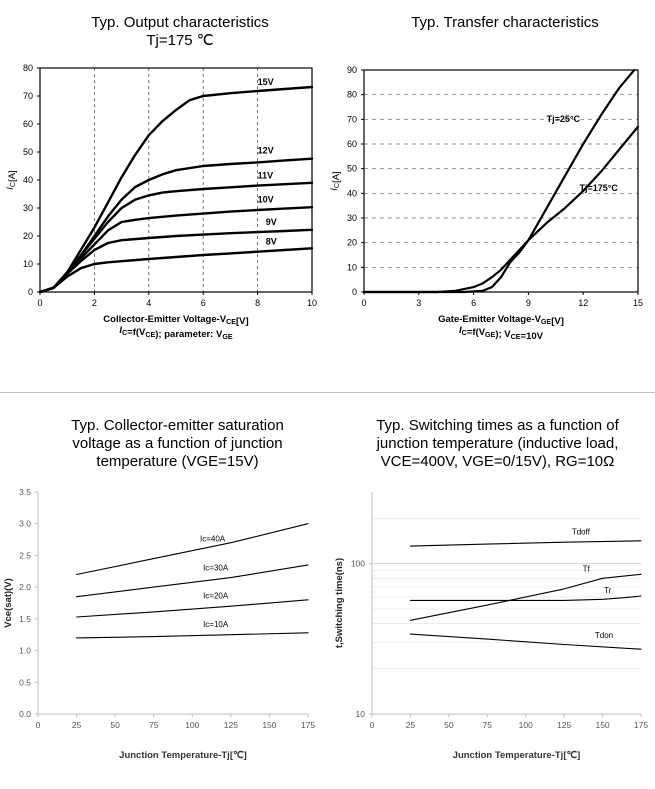  I want to click on vcesat-x-tick-label-25: 25, so click(77, 725).